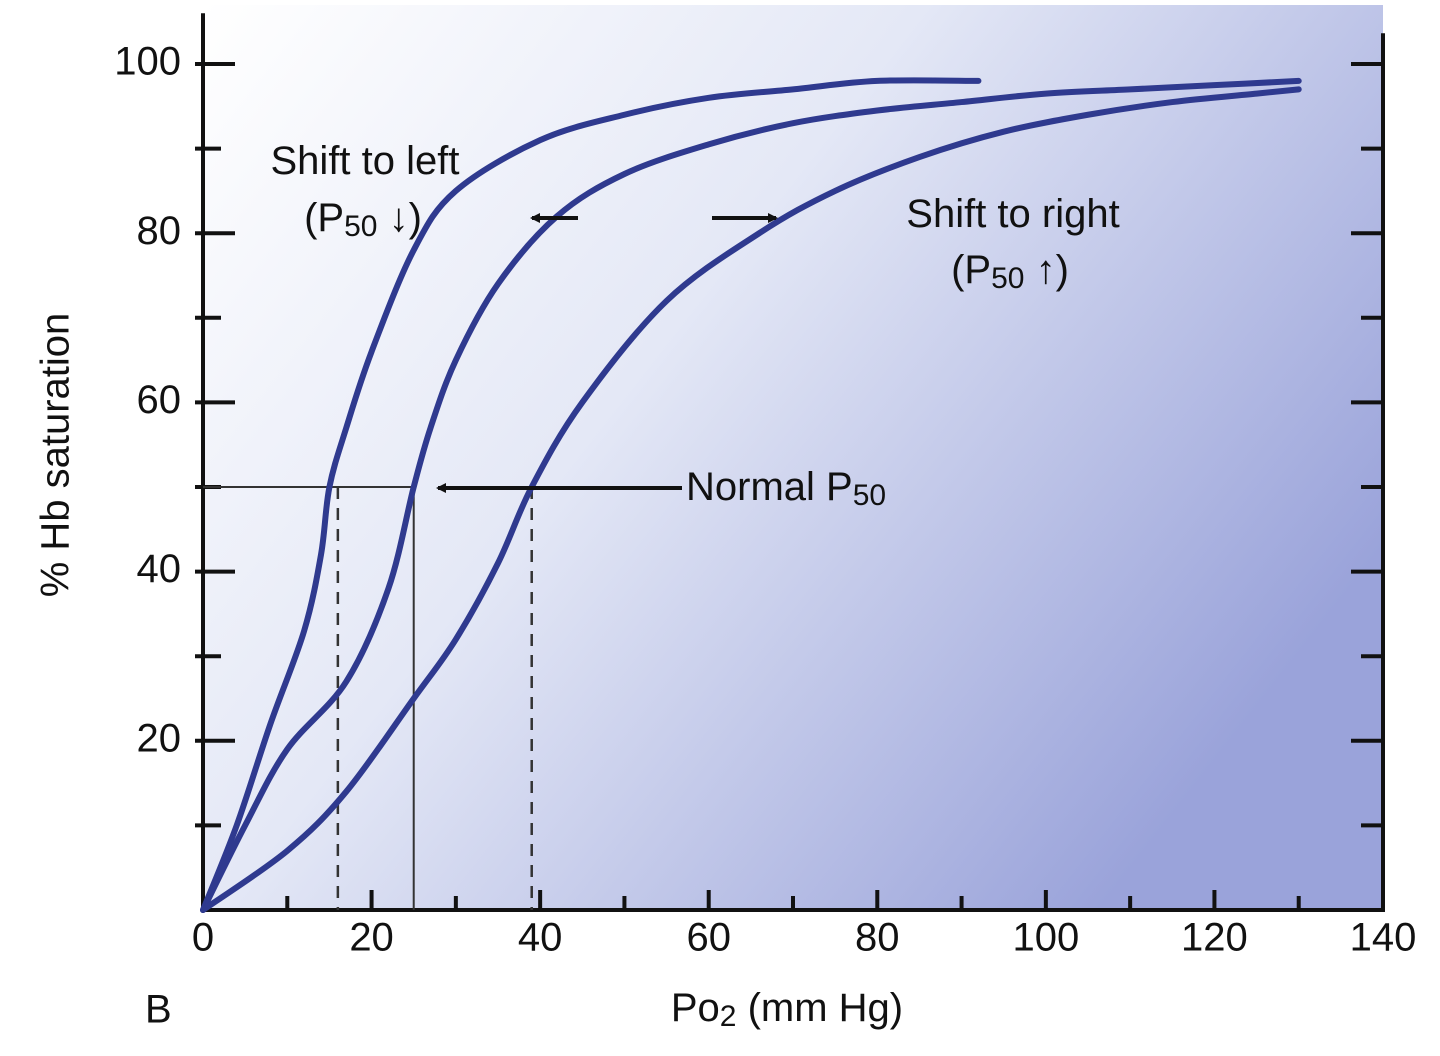 The image size is (1440, 1056). What do you see at coordinates (159, 231) in the screenshot?
I see `y-tick-label: 80` at bounding box center [159, 231].